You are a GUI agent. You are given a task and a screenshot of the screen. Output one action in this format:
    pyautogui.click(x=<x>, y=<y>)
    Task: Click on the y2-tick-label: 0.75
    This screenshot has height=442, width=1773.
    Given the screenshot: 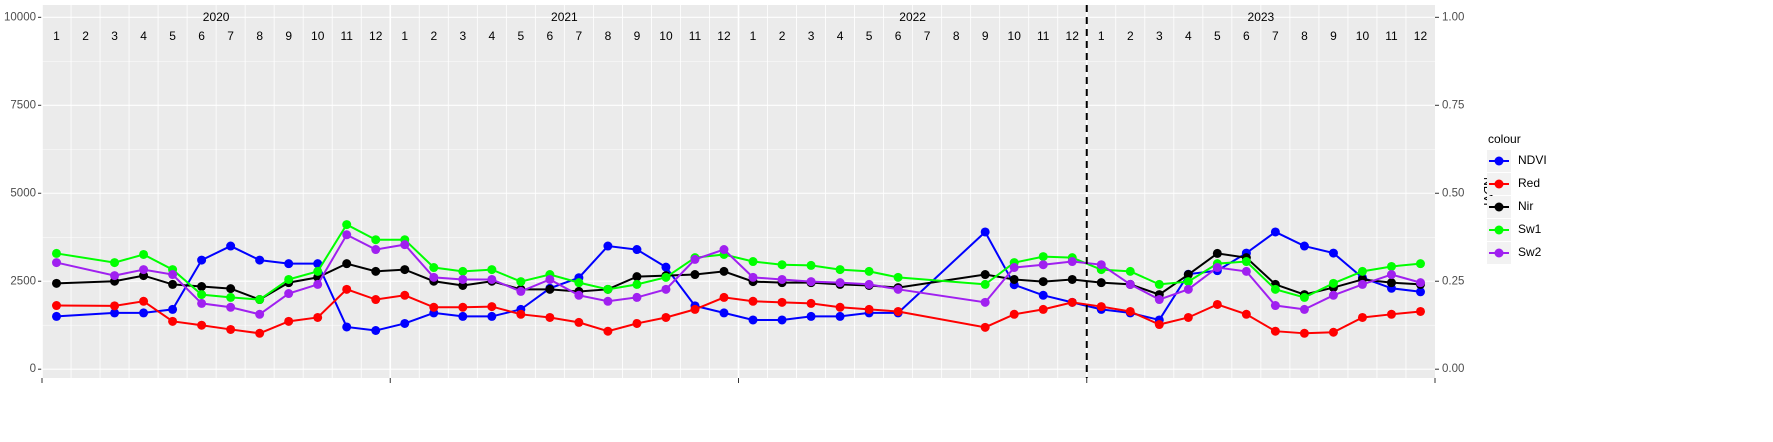 What is the action you would take?
    pyautogui.click(x=1453, y=105)
    